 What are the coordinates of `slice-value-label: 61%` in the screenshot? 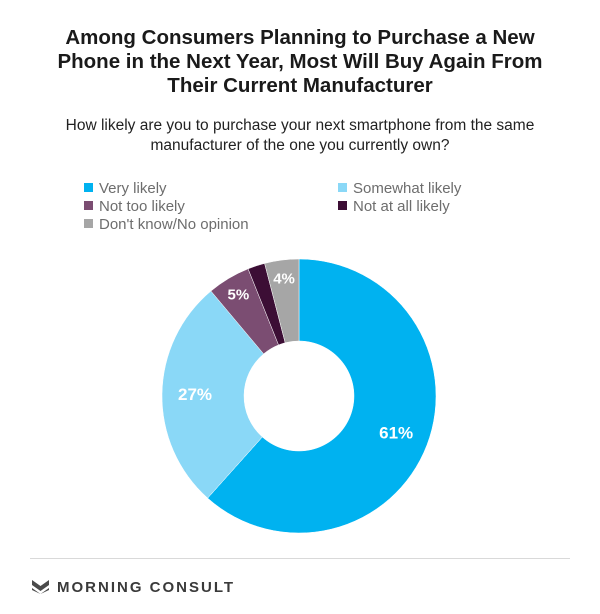 It's located at (396, 433).